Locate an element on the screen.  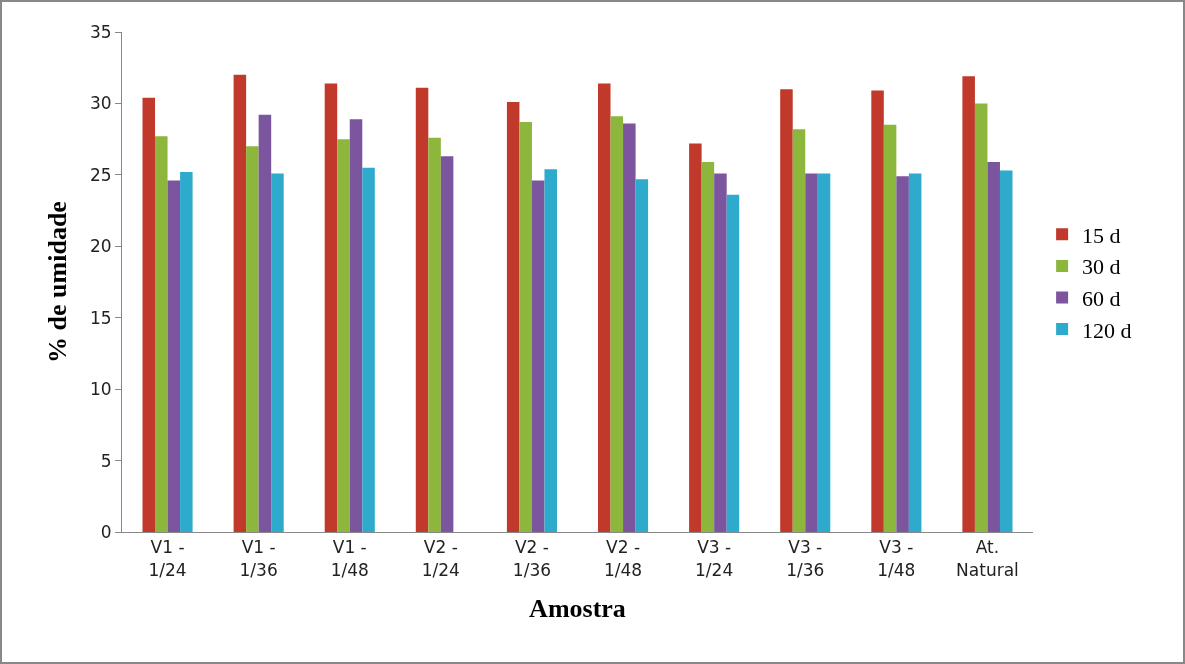
x-tick-label: V3 - 1/24 is located at coordinates (714, 558).